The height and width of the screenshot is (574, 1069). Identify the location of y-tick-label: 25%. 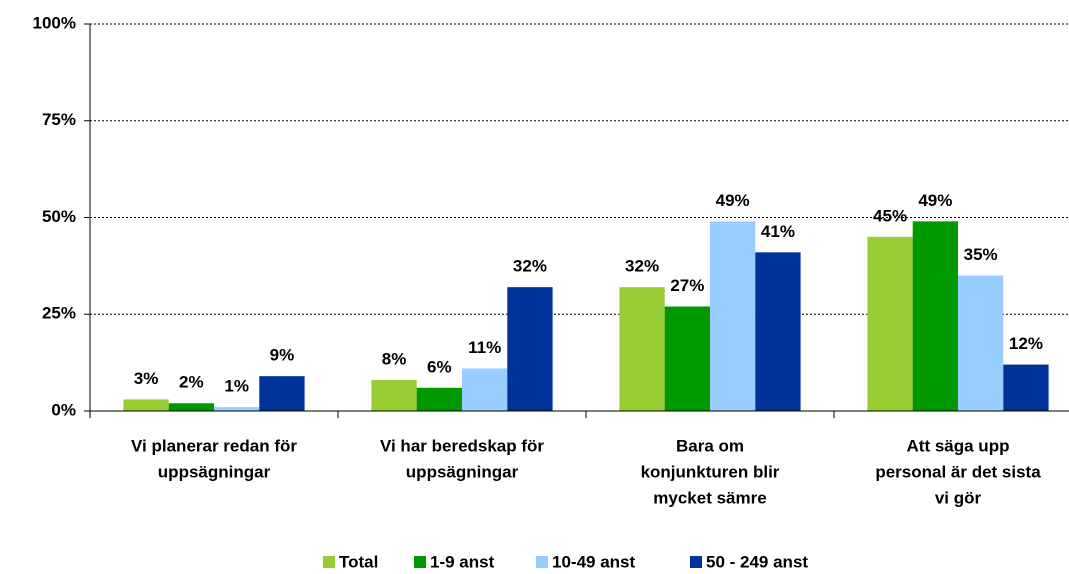
(59, 313).